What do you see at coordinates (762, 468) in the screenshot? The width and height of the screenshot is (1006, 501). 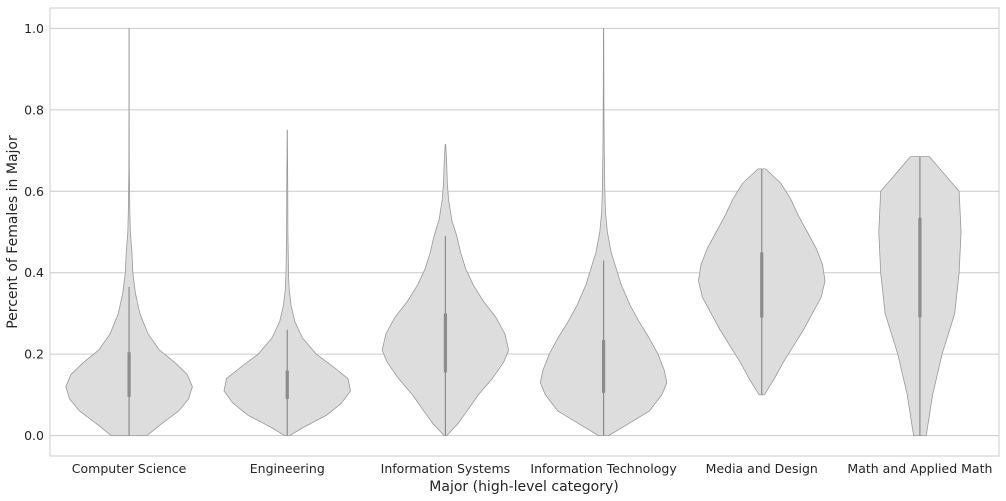 I see `x-tick-label: Media and Design` at bounding box center [762, 468].